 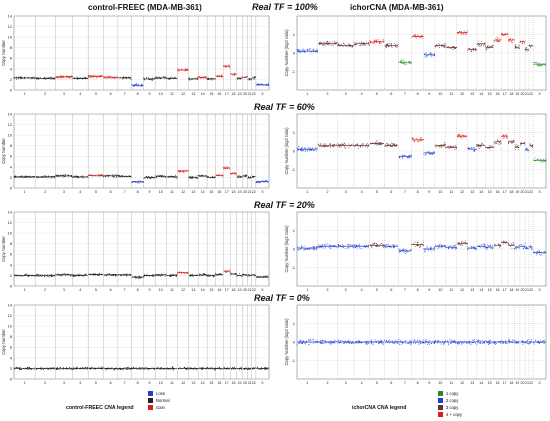 What do you see at coordinates (429, 94) in the screenshot?
I see `chromosome-label: 9` at bounding box center [429, 94].